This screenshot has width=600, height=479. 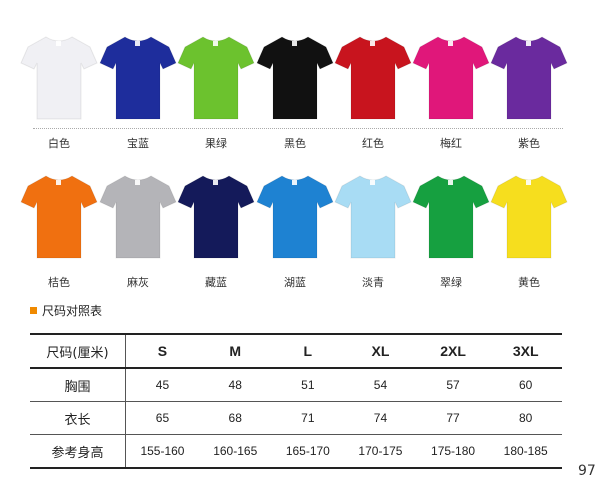 I want to click on table-cell: 胸围, so click(x=78, y=385).